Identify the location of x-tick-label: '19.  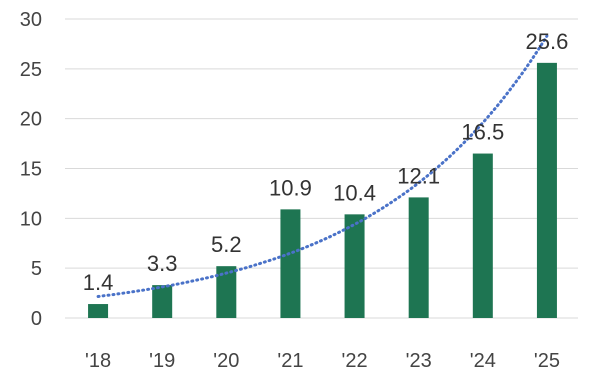
(162, 361).